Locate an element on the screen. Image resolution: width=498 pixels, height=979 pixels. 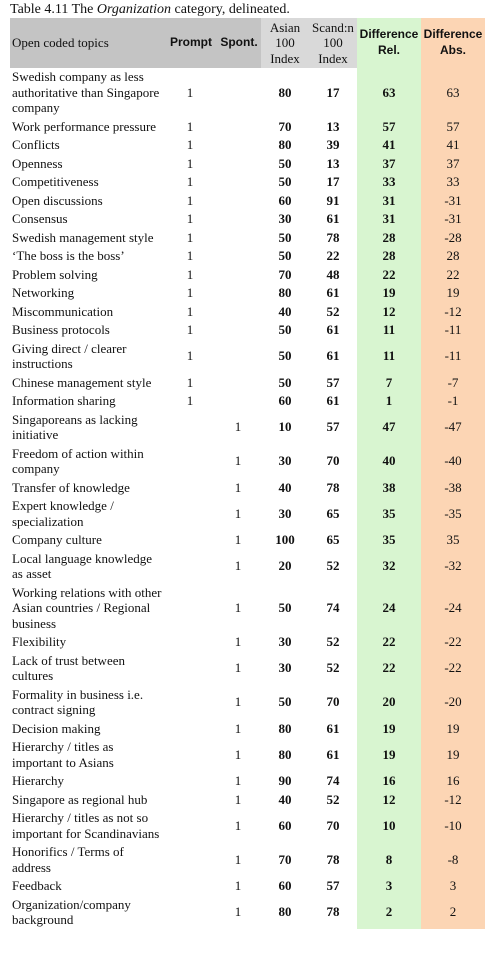
difference-rel: 28 is located at coordinates (389, 237).